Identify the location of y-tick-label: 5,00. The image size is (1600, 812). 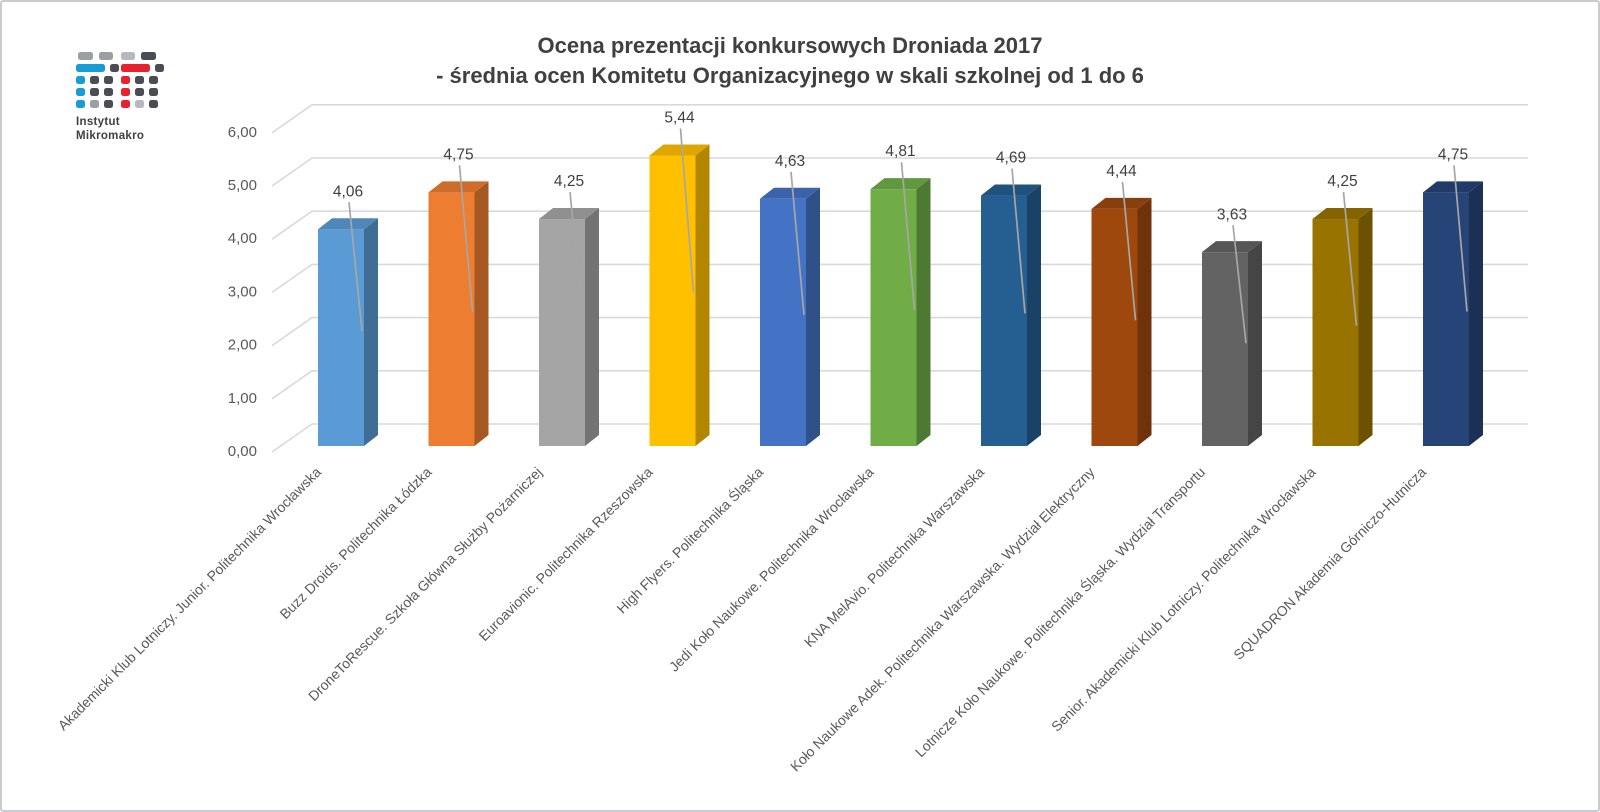
(242, 185).